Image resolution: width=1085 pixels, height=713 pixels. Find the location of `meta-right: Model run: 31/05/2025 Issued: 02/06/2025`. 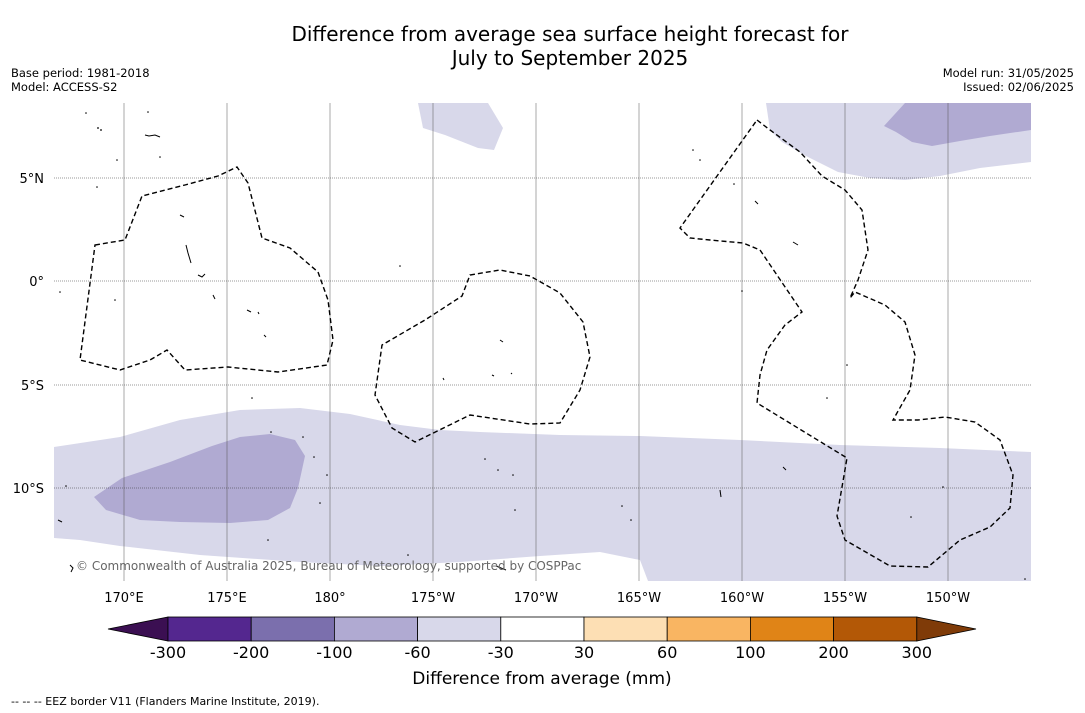

meta-right: Model run: 31/05/2025 Issued: 02/06/2025 is located at coordinates (1008, 80).